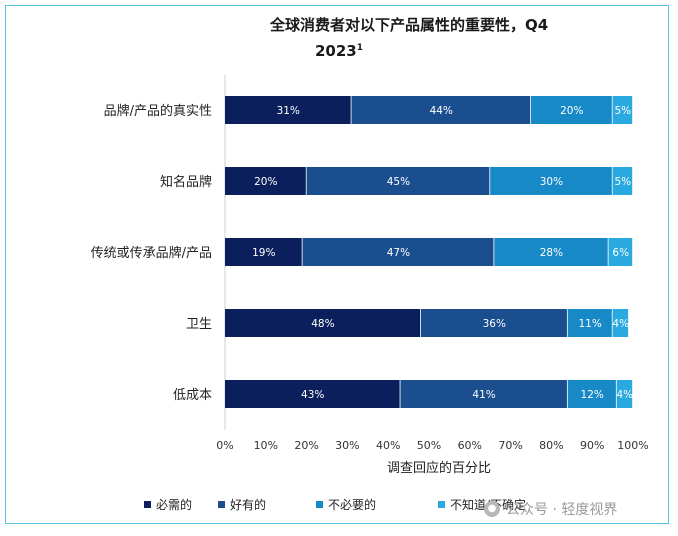  I want to click on data-label: 31%, so click(288, 111).